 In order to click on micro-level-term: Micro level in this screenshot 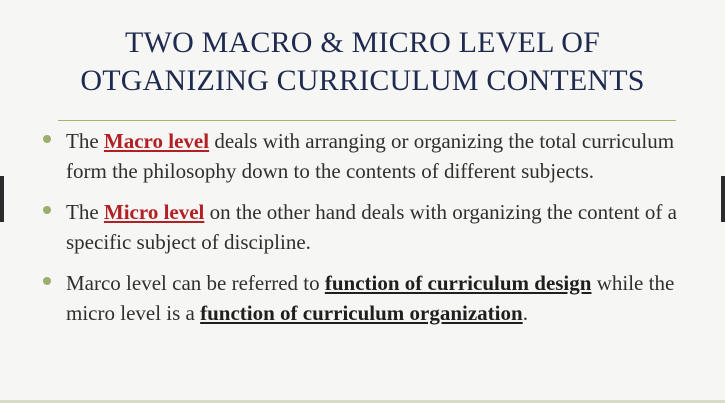, I will do `click(154, 212)`.